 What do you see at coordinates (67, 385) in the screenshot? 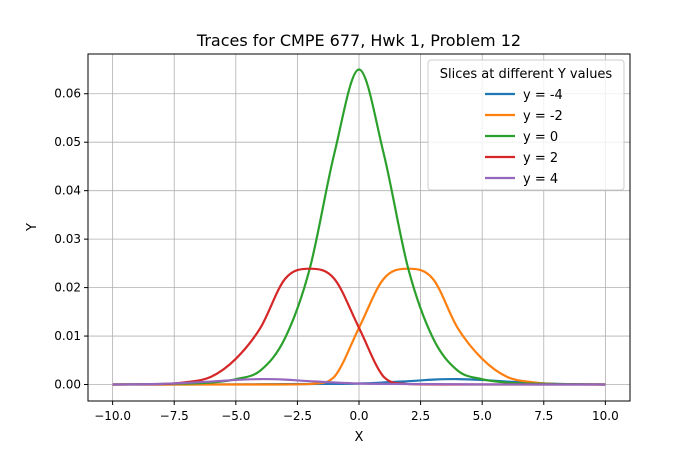
I see `y-tick-label: 0.00` at bounding box center [67, 385].